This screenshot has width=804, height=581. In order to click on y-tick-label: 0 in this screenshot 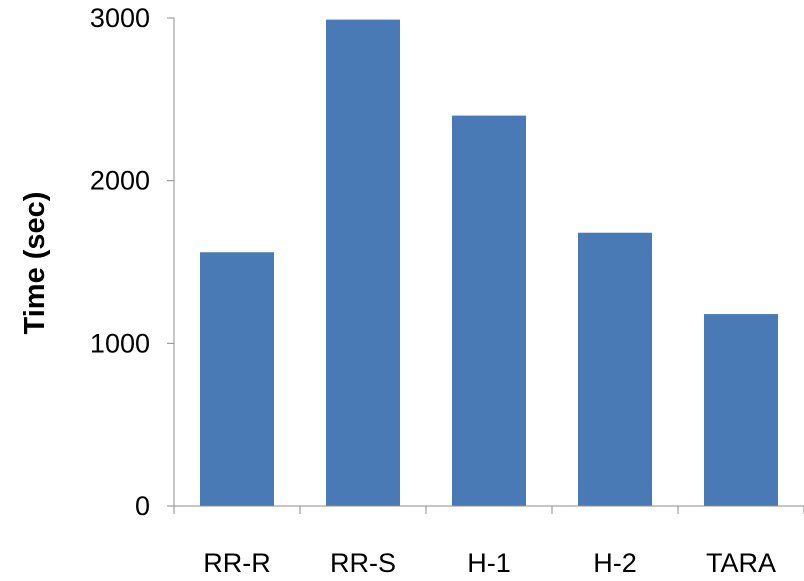, I will do `click(142, 506)`.